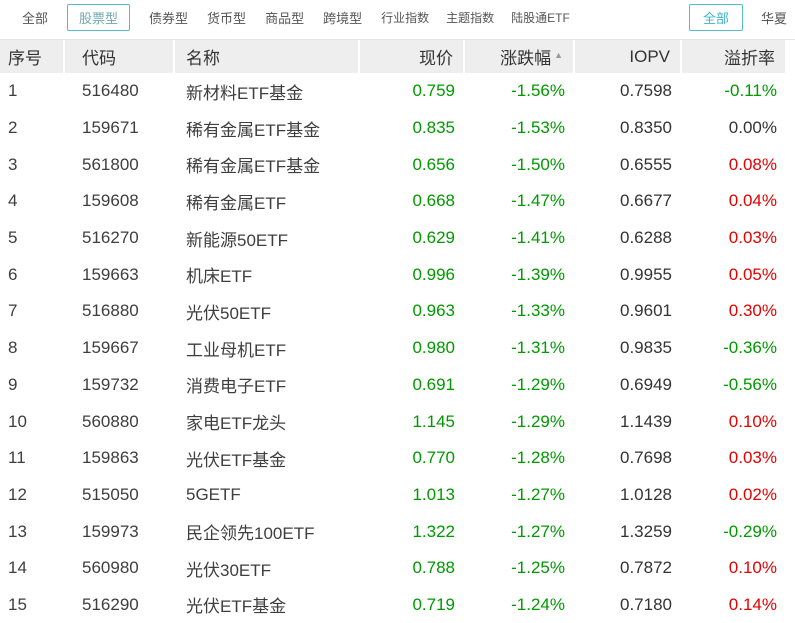 This screenshot has width=795, height=623. I want to click on cell-price: 0.629, so click(433, 238).